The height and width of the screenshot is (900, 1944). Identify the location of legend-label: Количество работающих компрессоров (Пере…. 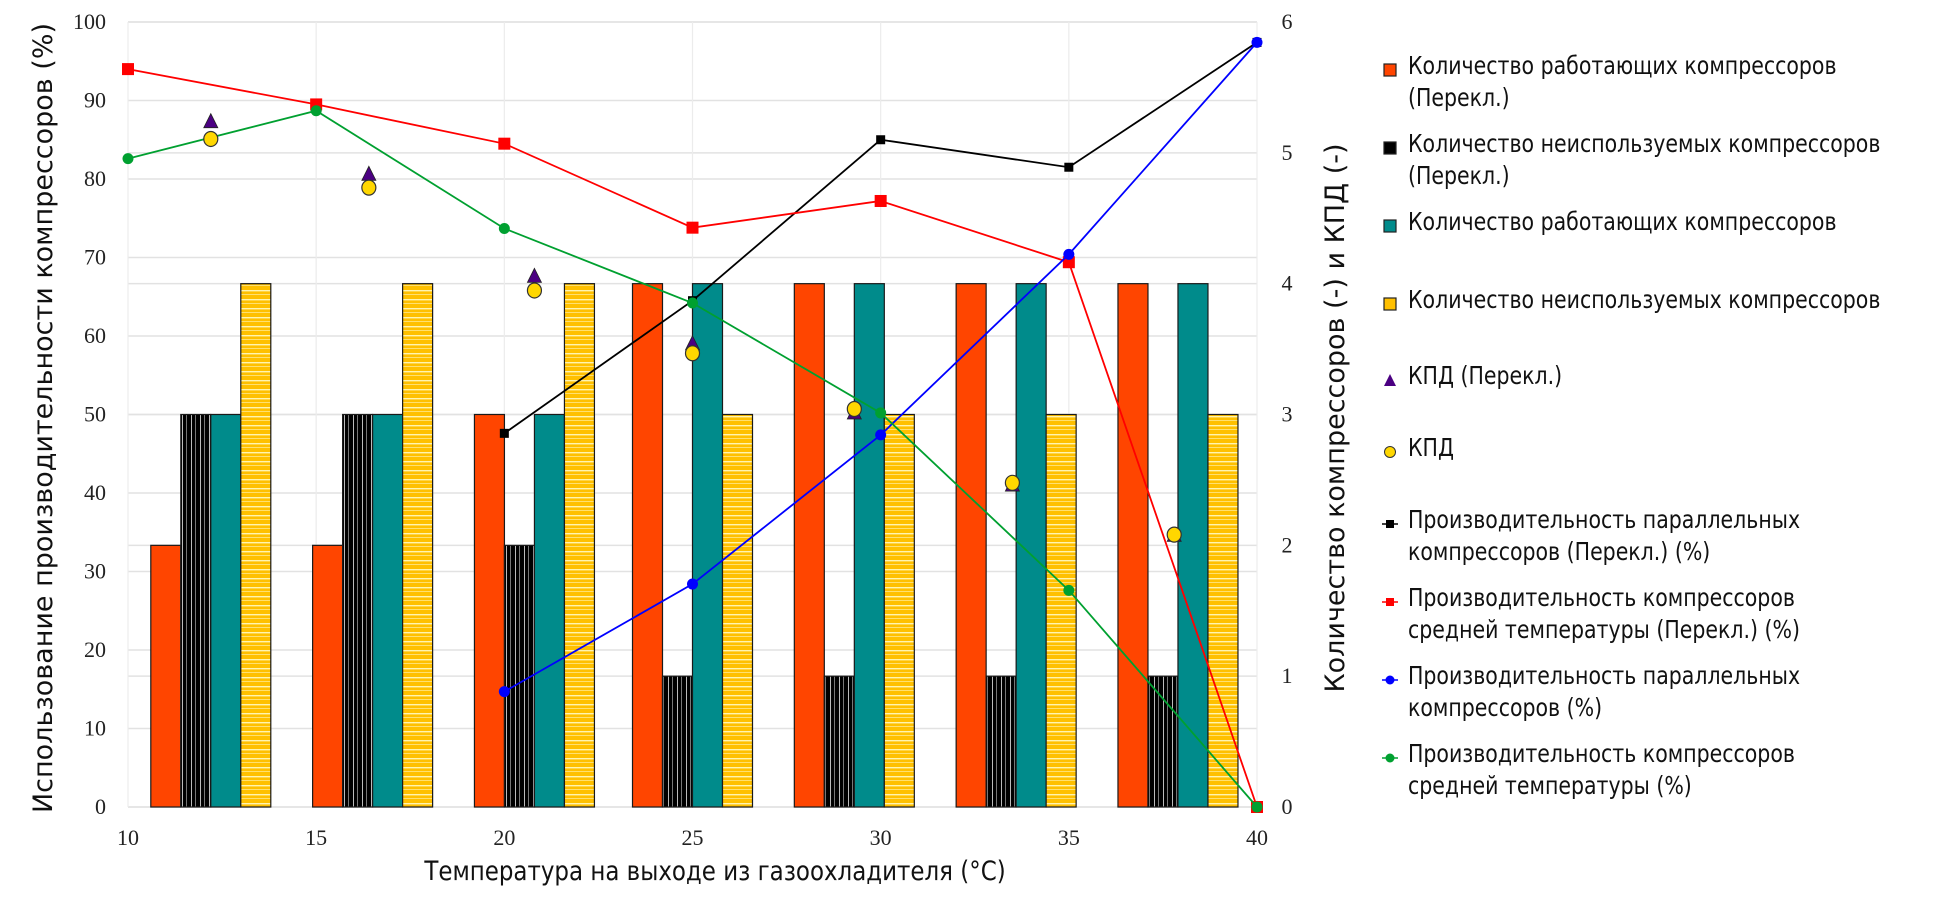
(1622, 81).